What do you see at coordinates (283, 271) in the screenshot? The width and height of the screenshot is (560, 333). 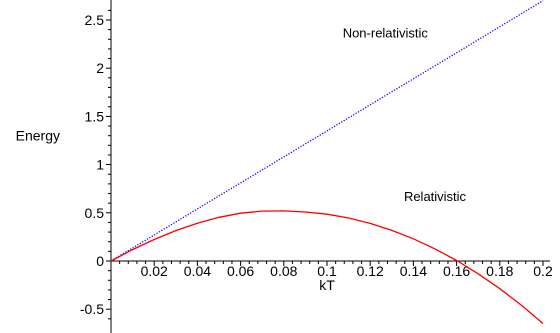 I see `x-tick-label: 0.08` at bounding box center [283, 271].